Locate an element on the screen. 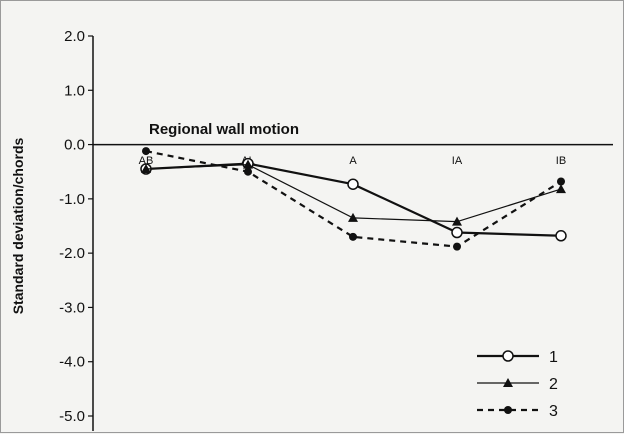  y-tick-label: -2.0 is located at coordinates (72, 253).